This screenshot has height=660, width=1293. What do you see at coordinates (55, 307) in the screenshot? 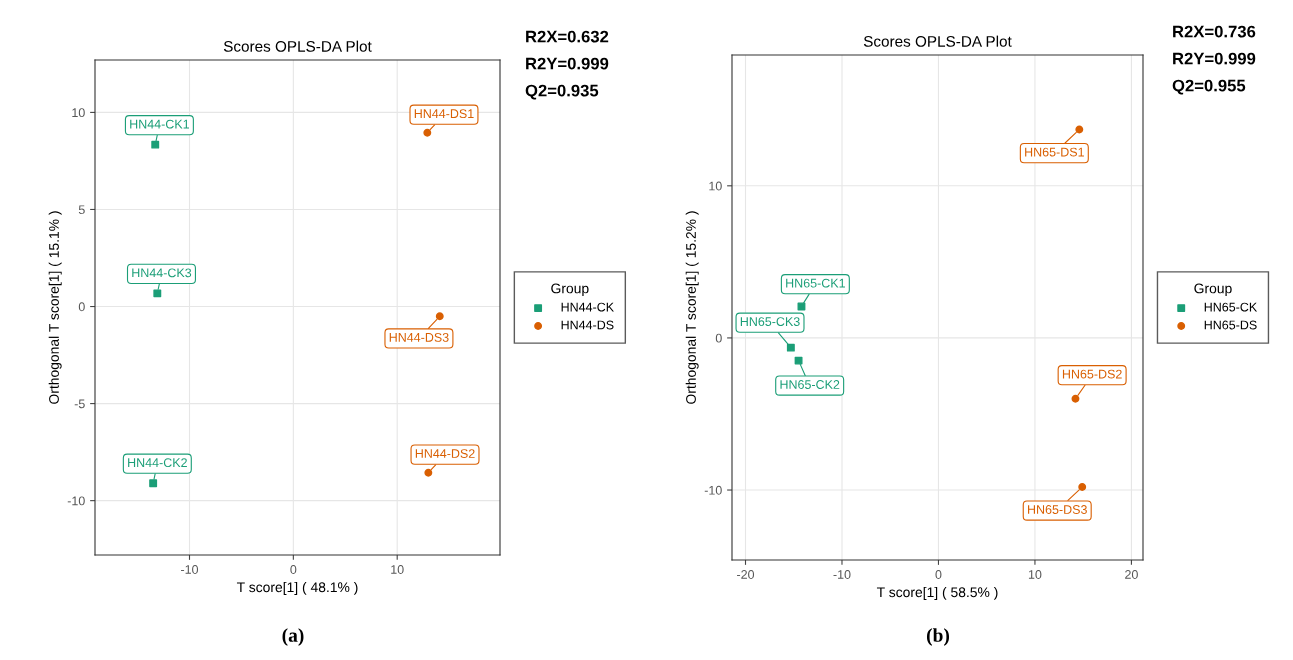
I see `y-axis-title: Orthogonal T score[1] ( 15.1% )` at bounding box center [55, 307].